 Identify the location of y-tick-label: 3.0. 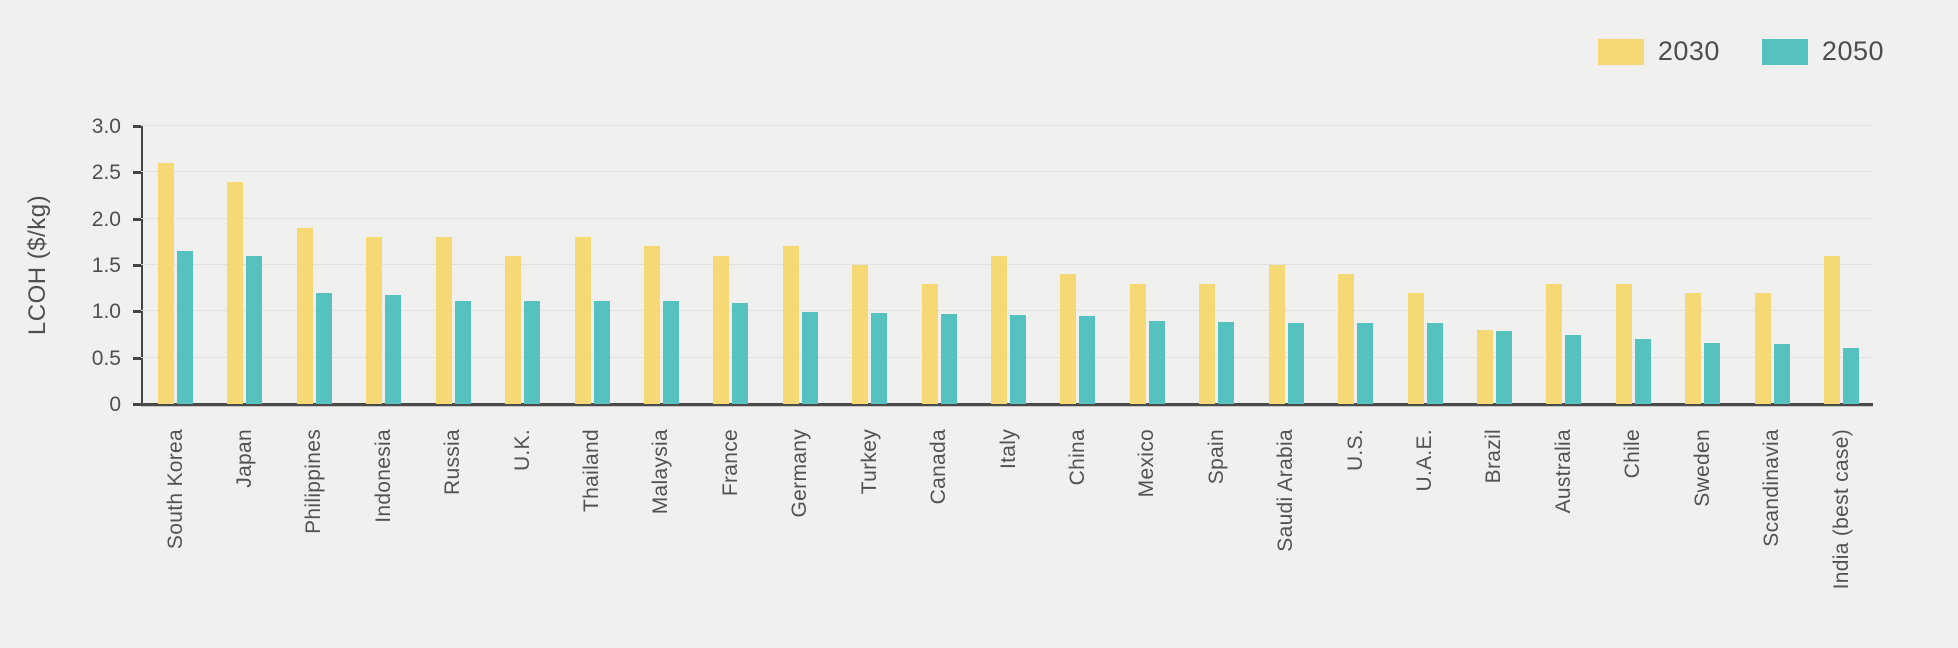
(106, 126).